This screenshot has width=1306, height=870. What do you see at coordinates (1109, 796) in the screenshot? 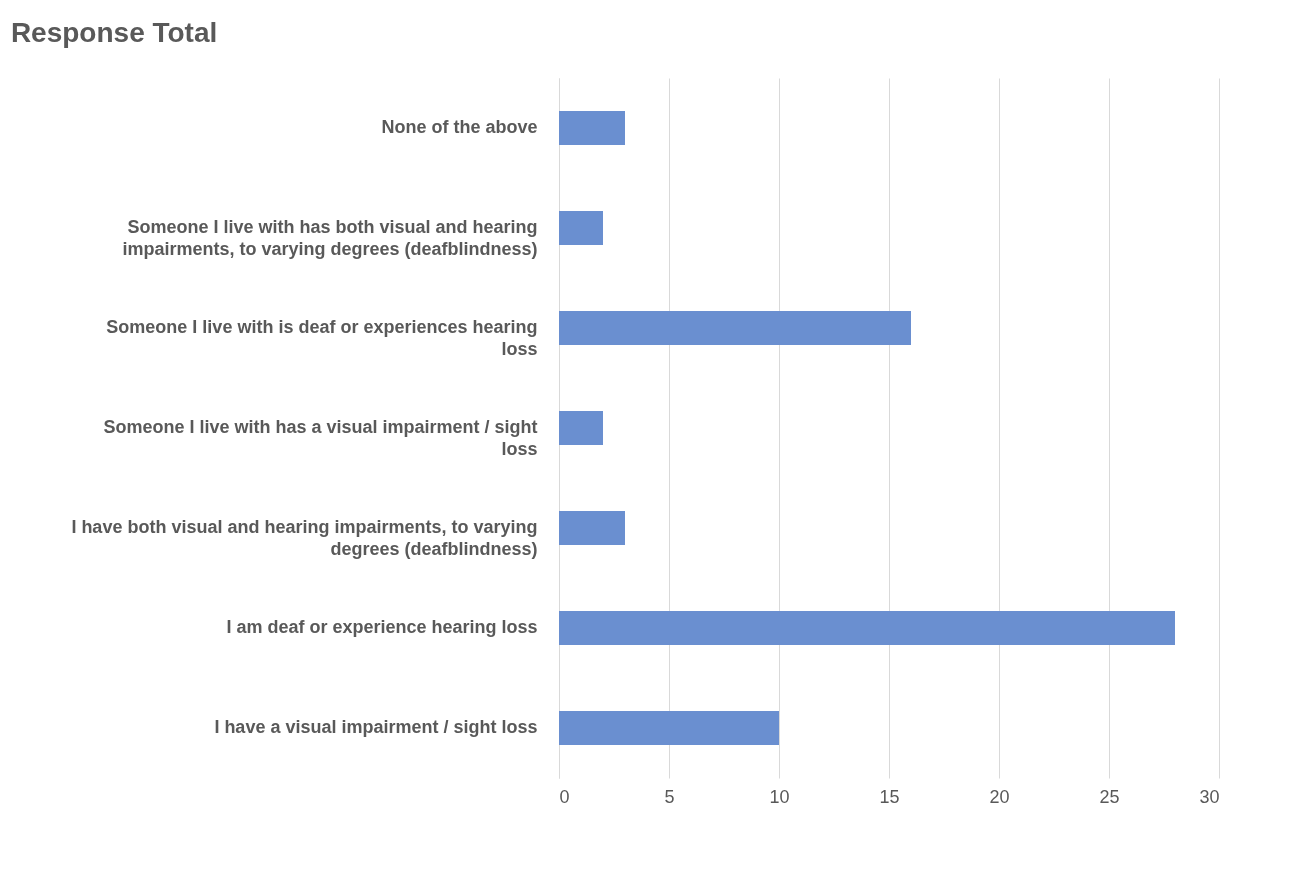
I see `x-tick-label: 25` at bounding box center [1109, 796].